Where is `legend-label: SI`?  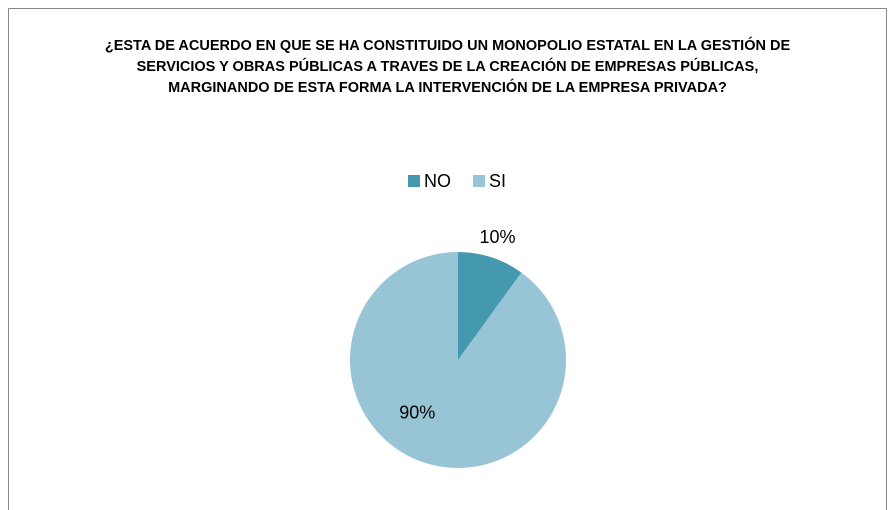
legend-label: SI is located at coordinates (497, 181).